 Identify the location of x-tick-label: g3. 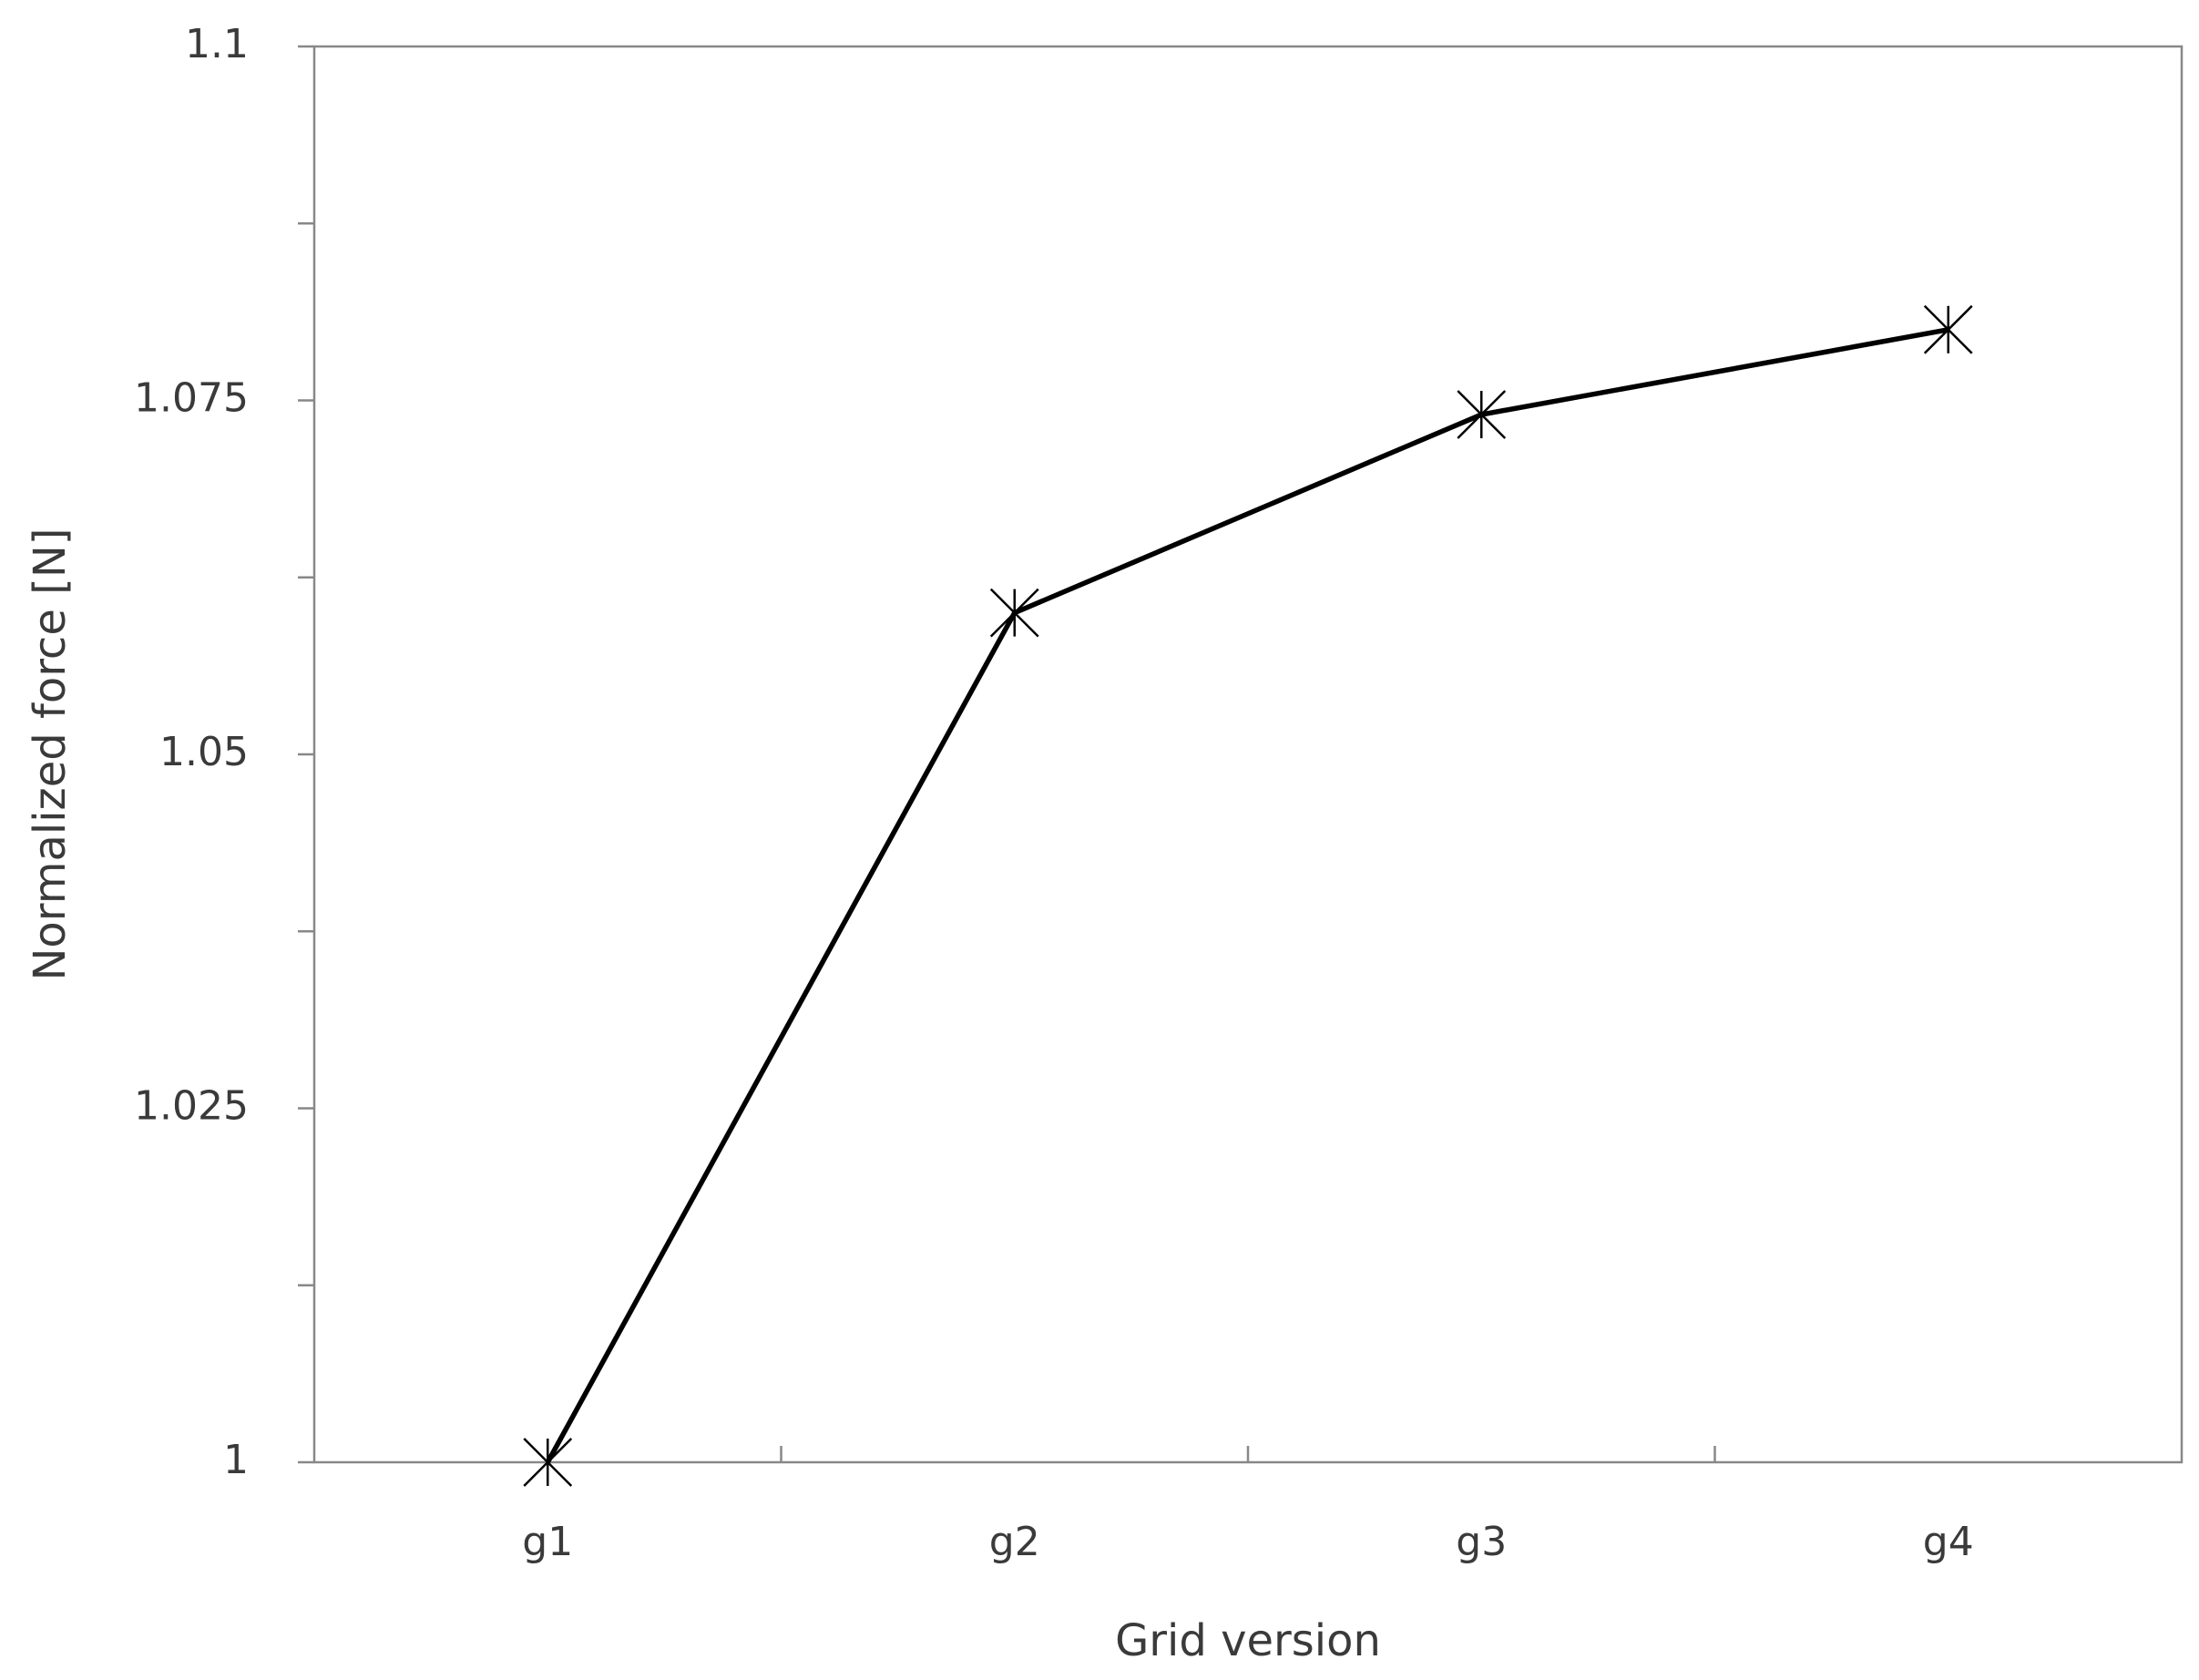
(1482, 1542).